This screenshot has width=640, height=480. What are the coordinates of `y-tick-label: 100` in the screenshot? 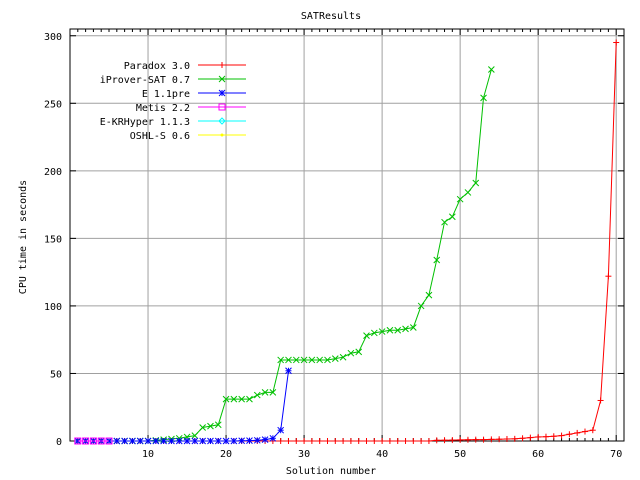 It's located at (53, 307).